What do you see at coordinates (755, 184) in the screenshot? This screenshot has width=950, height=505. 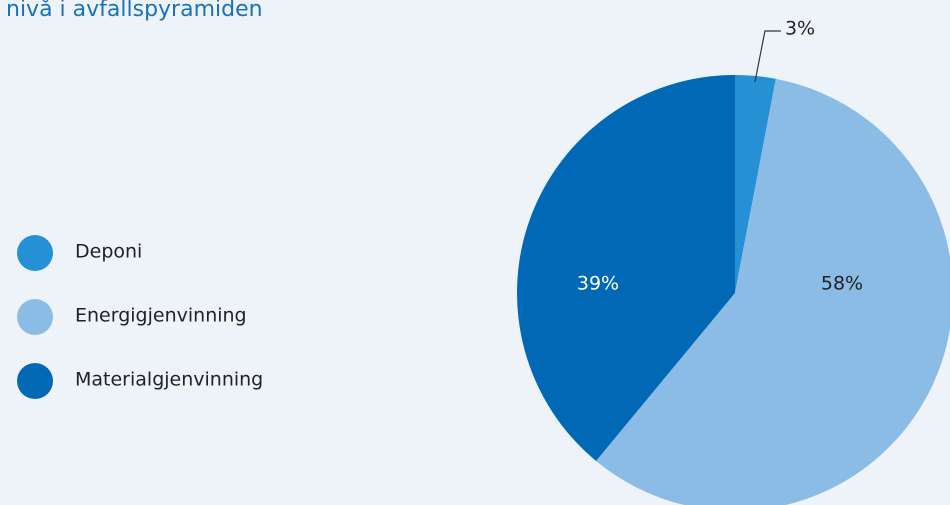 I see `pie-slice` at bounding box center [755, 184].